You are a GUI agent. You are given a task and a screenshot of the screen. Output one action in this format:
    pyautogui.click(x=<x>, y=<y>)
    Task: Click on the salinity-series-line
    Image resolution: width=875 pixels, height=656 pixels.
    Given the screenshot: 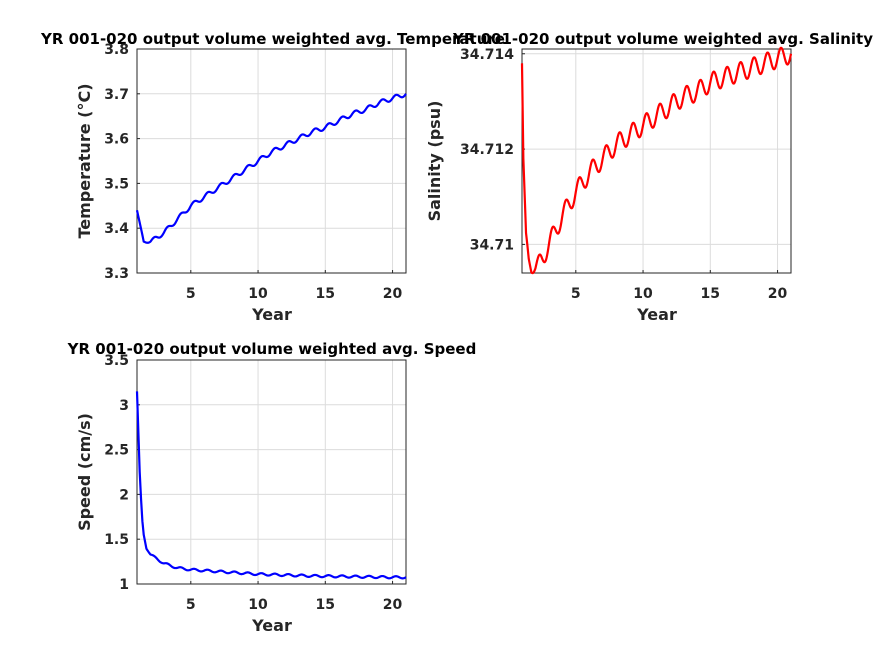 What is the action you would take?
    pyautogui.click(x=656, y=160)
    